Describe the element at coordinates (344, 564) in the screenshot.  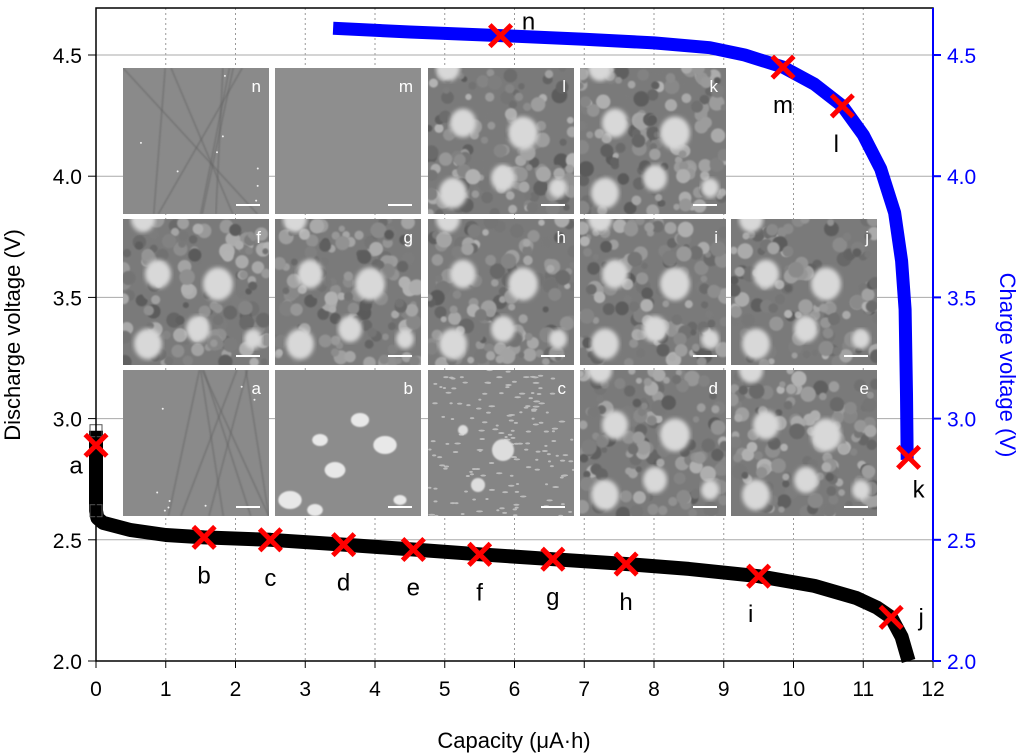
I see `marker-d: d` at that location.